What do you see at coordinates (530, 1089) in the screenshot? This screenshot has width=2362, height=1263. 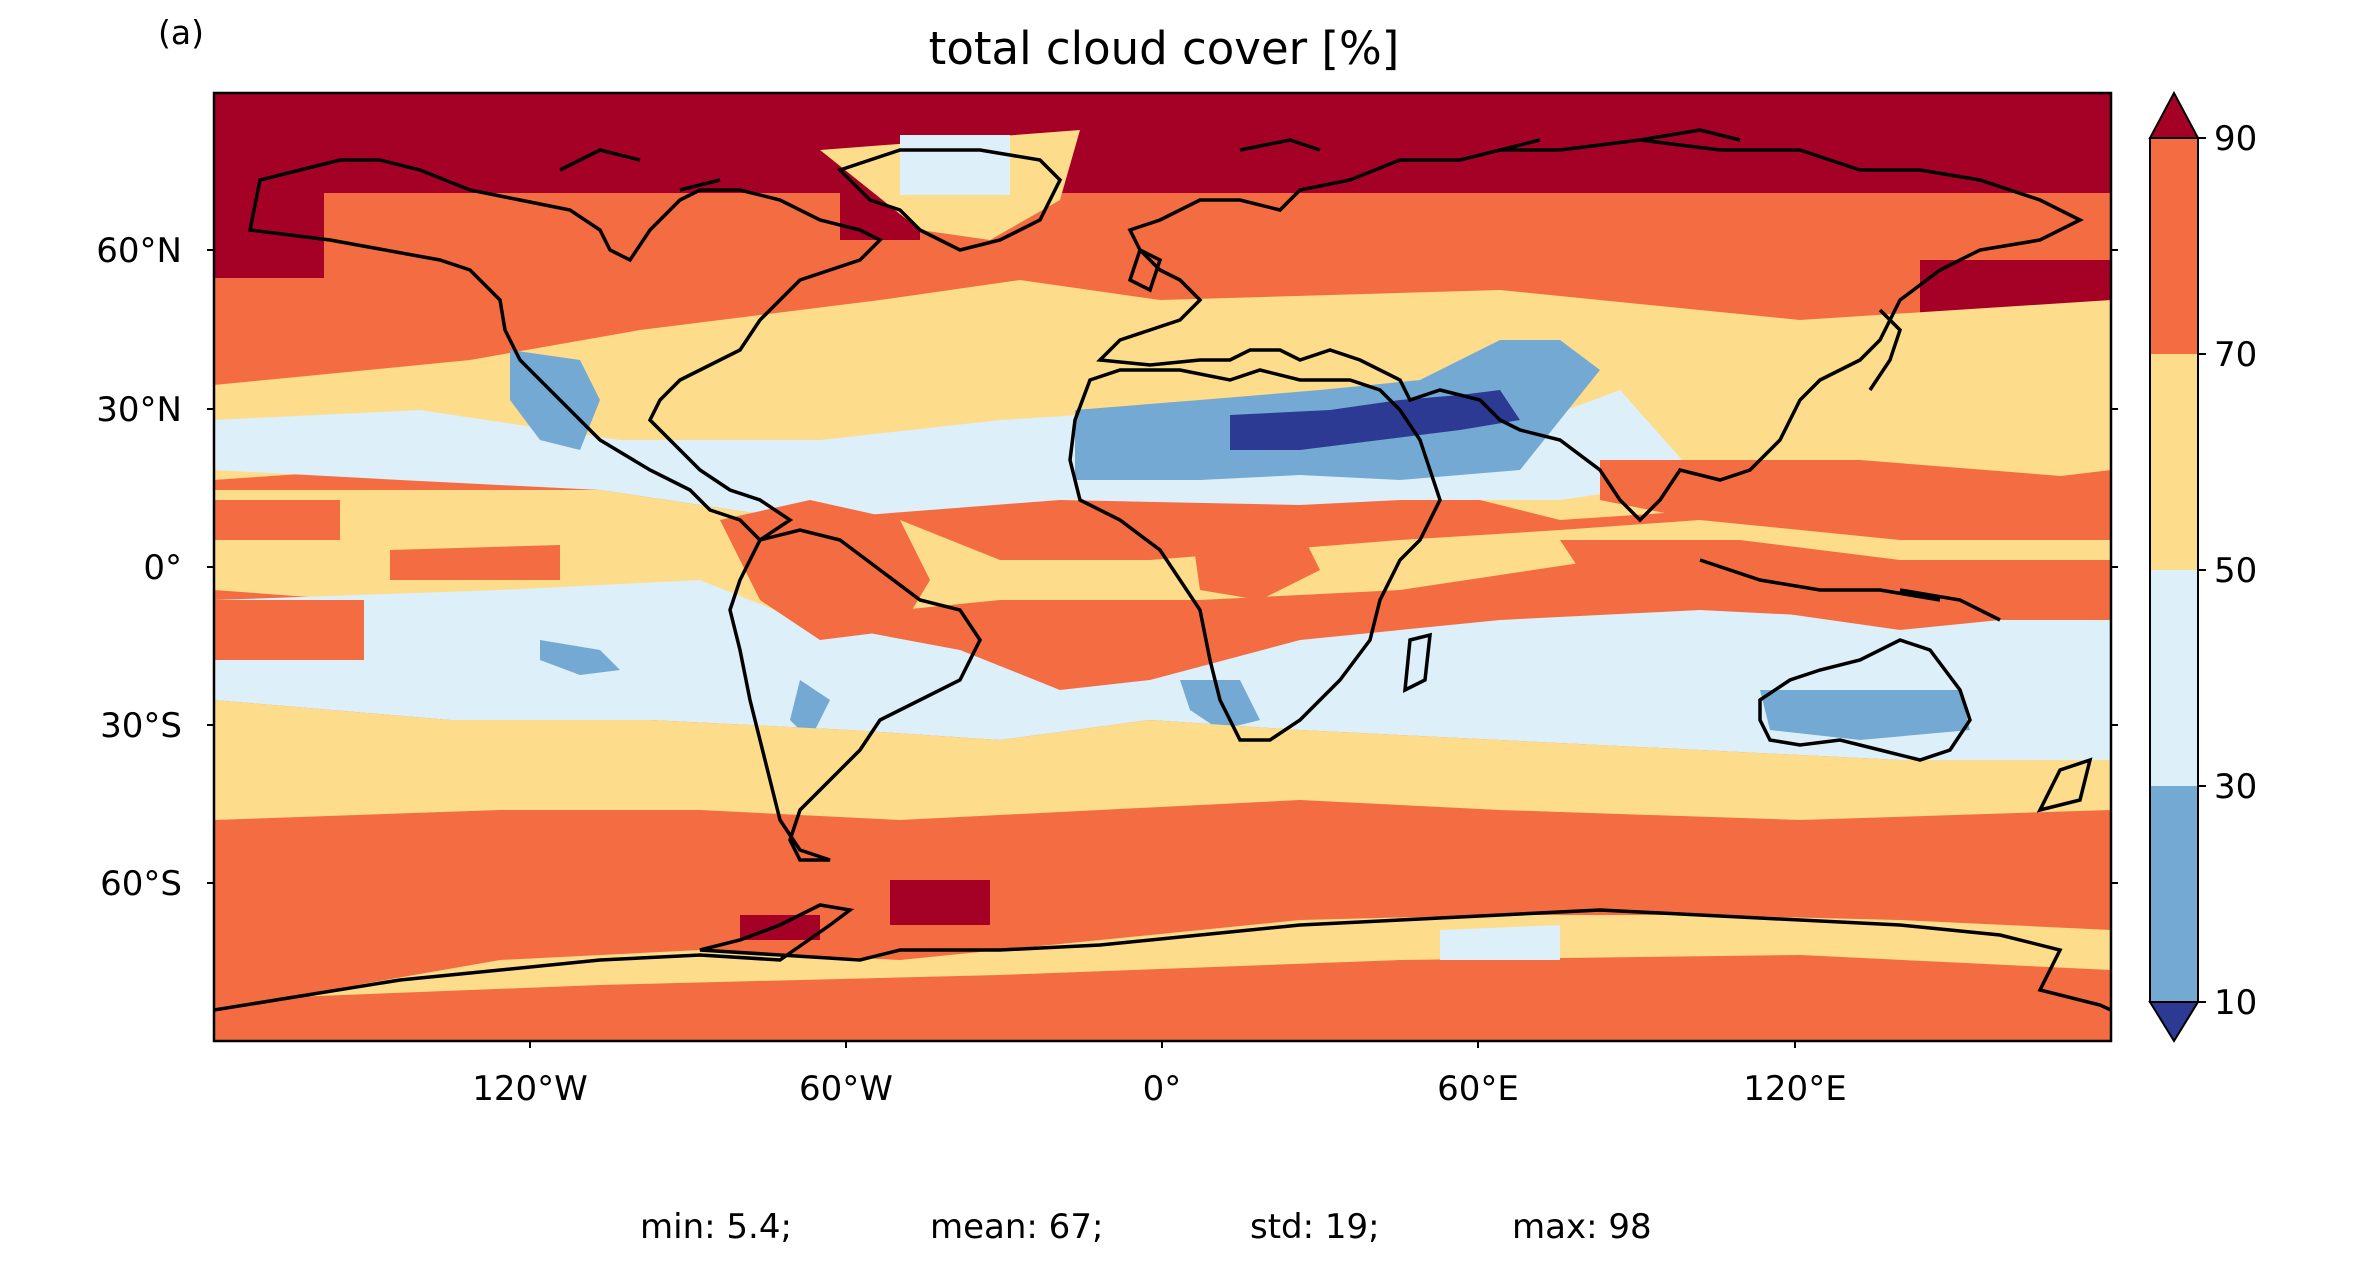 I see `lon-tick-label: 120°W` at bounding box center [530, 1089].